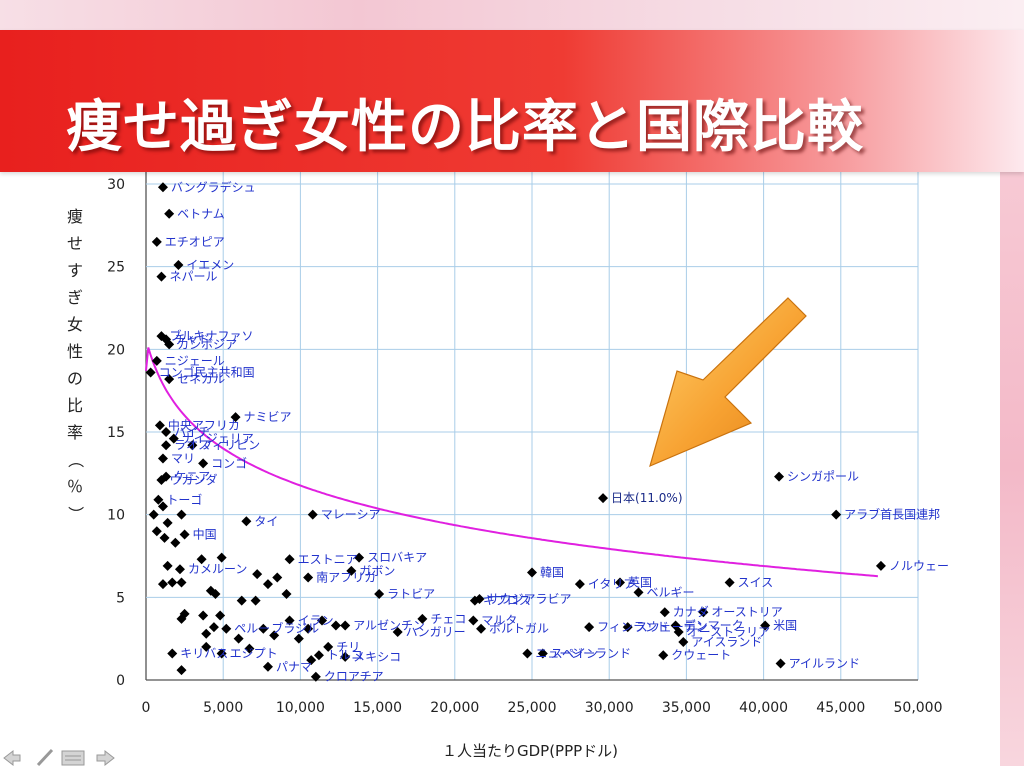 The width and height of the screenshot is (1024, 766). Describe the element at coordinates (348, 647) in the screenshot. I see `point-label: チリ` at that location.